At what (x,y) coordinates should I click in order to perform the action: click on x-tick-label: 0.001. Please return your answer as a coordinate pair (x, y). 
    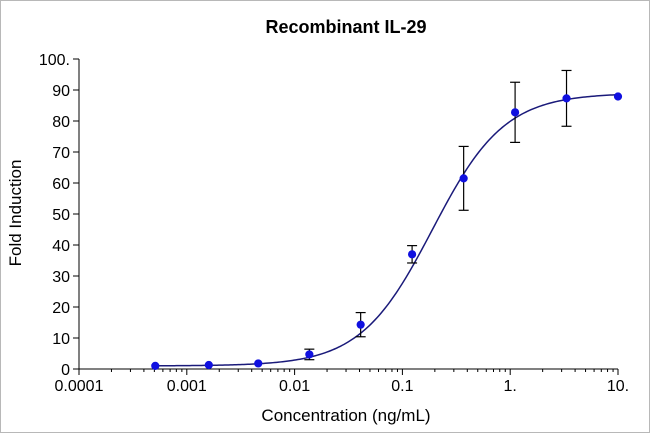
    Looking at the image, I should click on (187, 386).